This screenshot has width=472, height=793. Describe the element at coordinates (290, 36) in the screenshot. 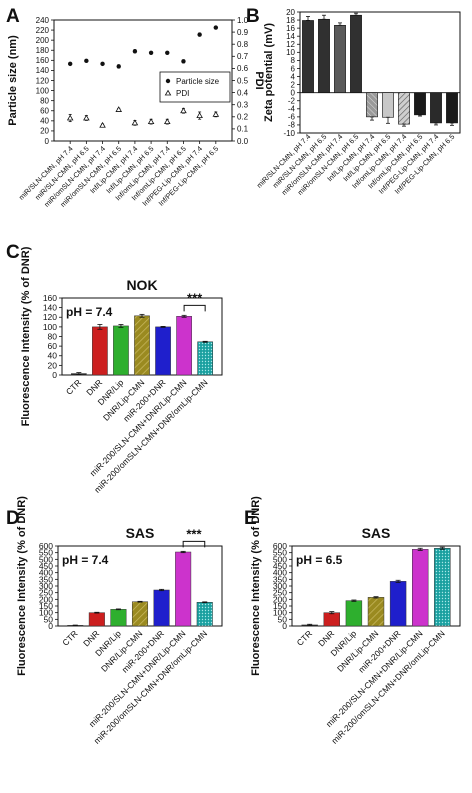

I see `y-tick-label: 14` at that location.